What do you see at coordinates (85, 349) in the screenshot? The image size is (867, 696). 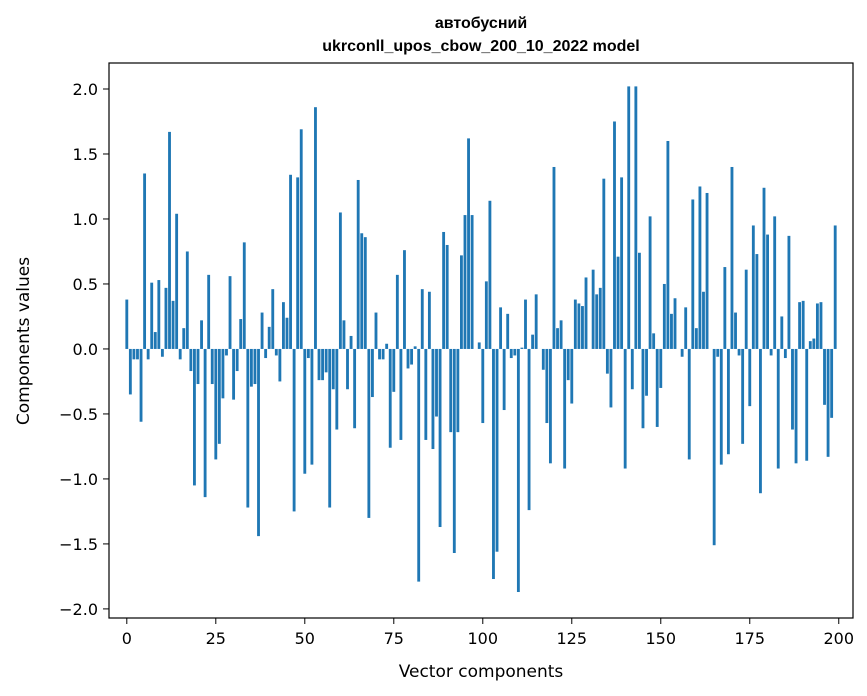 I see `y-tick-label: 0.0` at bounding box center [85, 349].